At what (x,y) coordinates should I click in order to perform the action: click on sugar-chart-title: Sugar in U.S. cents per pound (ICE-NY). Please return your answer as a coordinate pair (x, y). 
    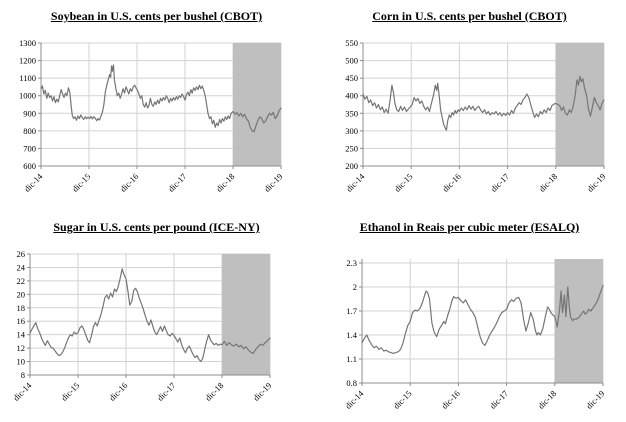
    Looking at the image, I should click on (156, 227).